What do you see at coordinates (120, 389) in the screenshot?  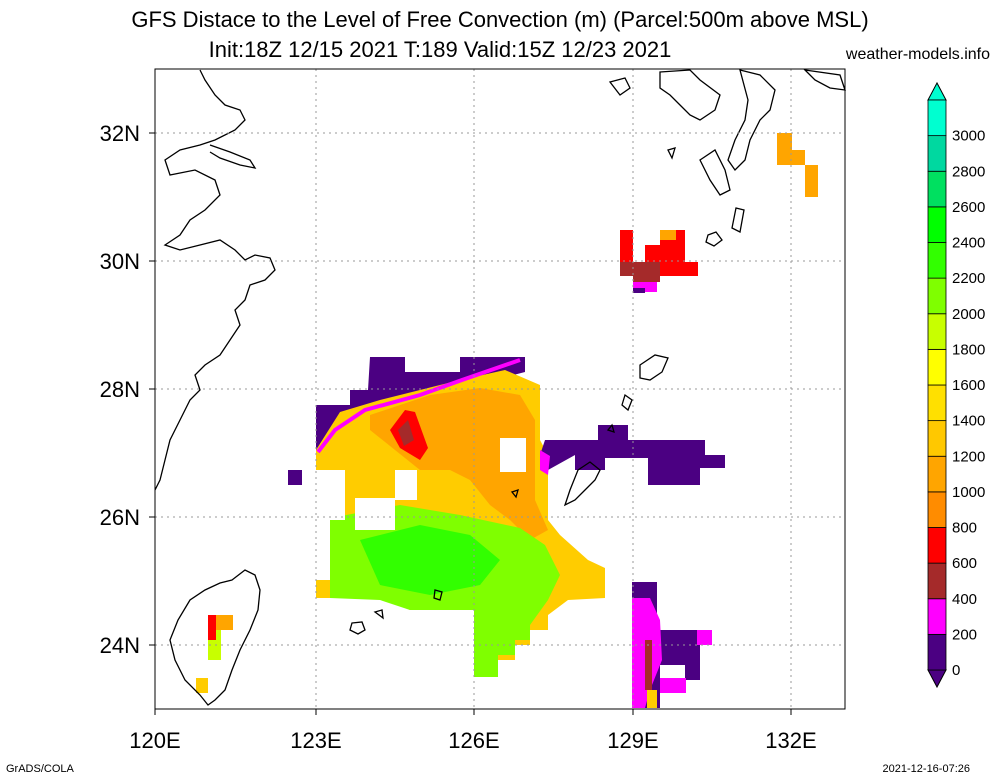 I see `y-tick-label: 28N` at bounding box center [120, 389].